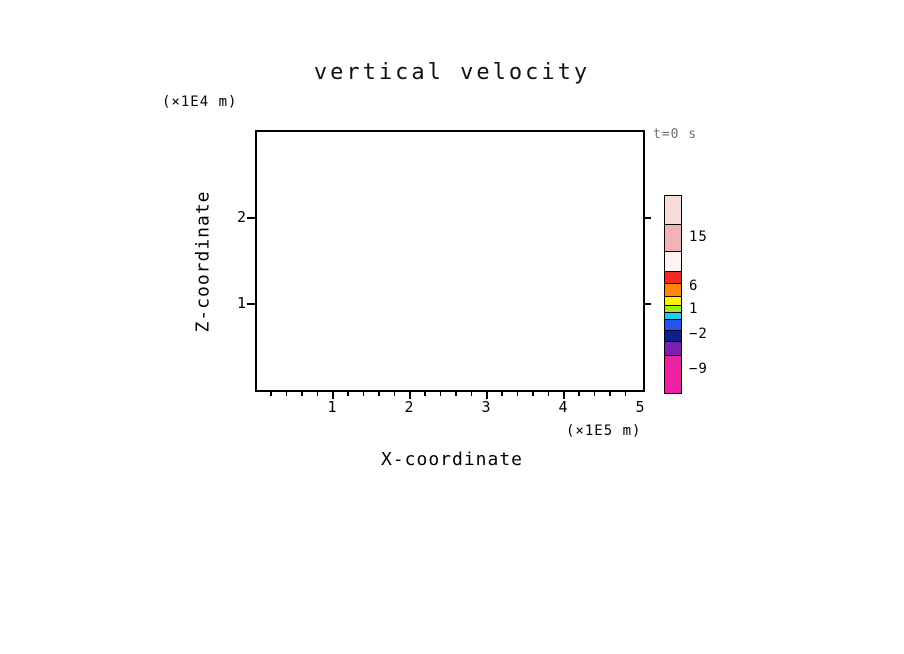 This screenshot has height=654, width=904. Describe the element at coordinates (698, 334) in the screenshot. I see `colorbar-label: −2` at that location.